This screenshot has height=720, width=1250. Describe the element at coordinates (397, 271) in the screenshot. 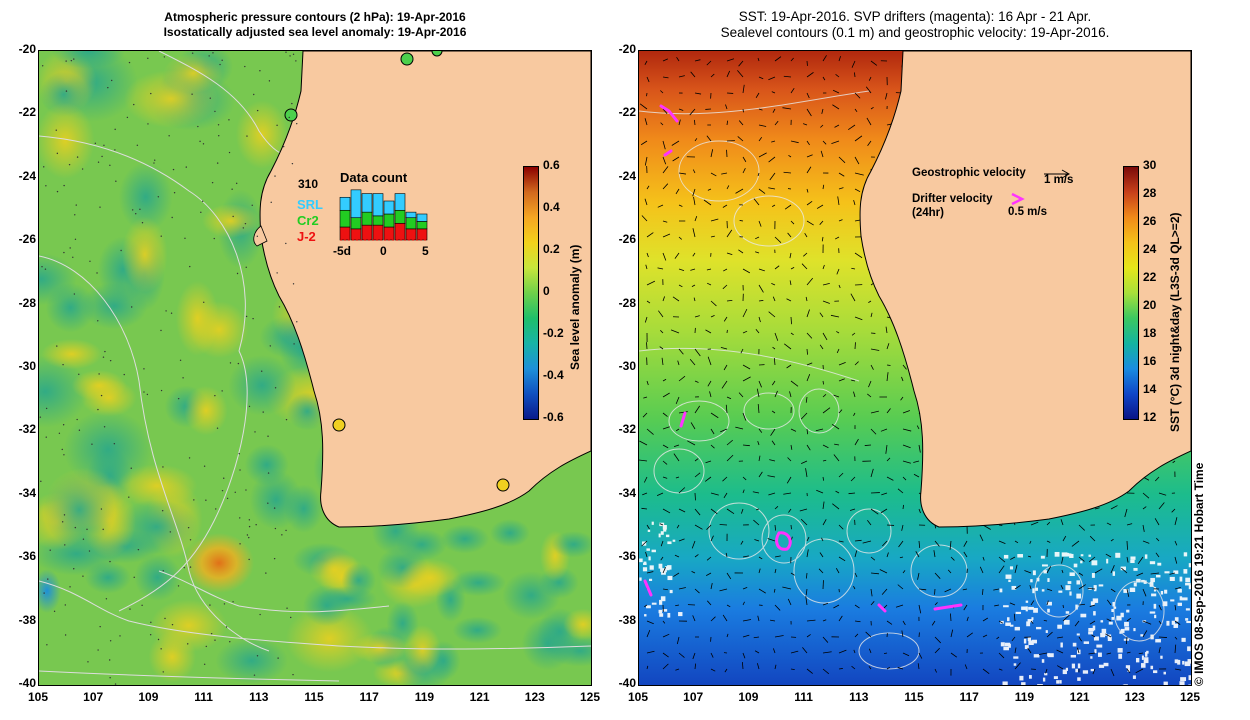

I see `tide-gauge-markers` at that location.